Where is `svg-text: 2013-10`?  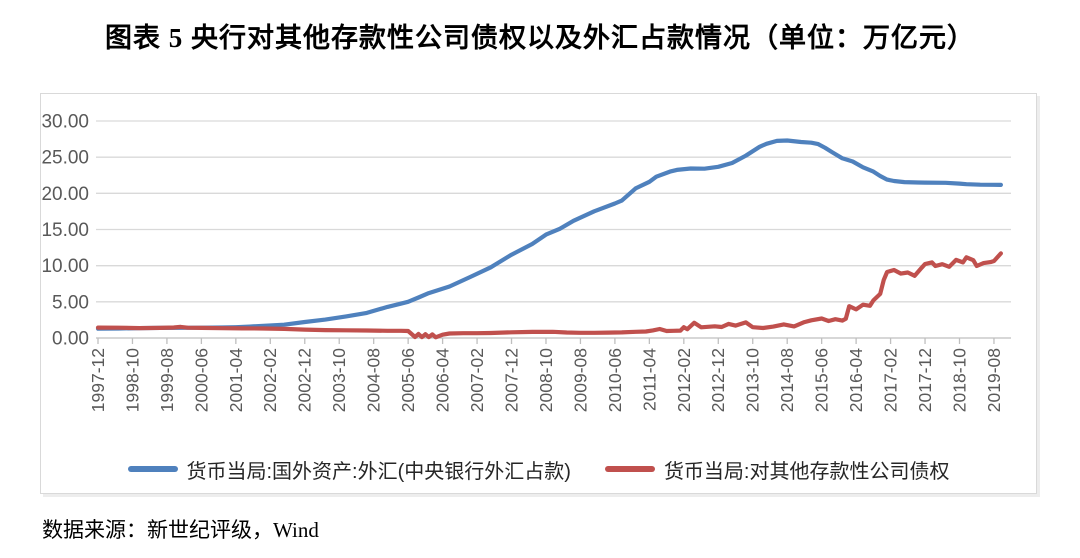
svg-text: 2013-10 is located at coordinates (753, 380).